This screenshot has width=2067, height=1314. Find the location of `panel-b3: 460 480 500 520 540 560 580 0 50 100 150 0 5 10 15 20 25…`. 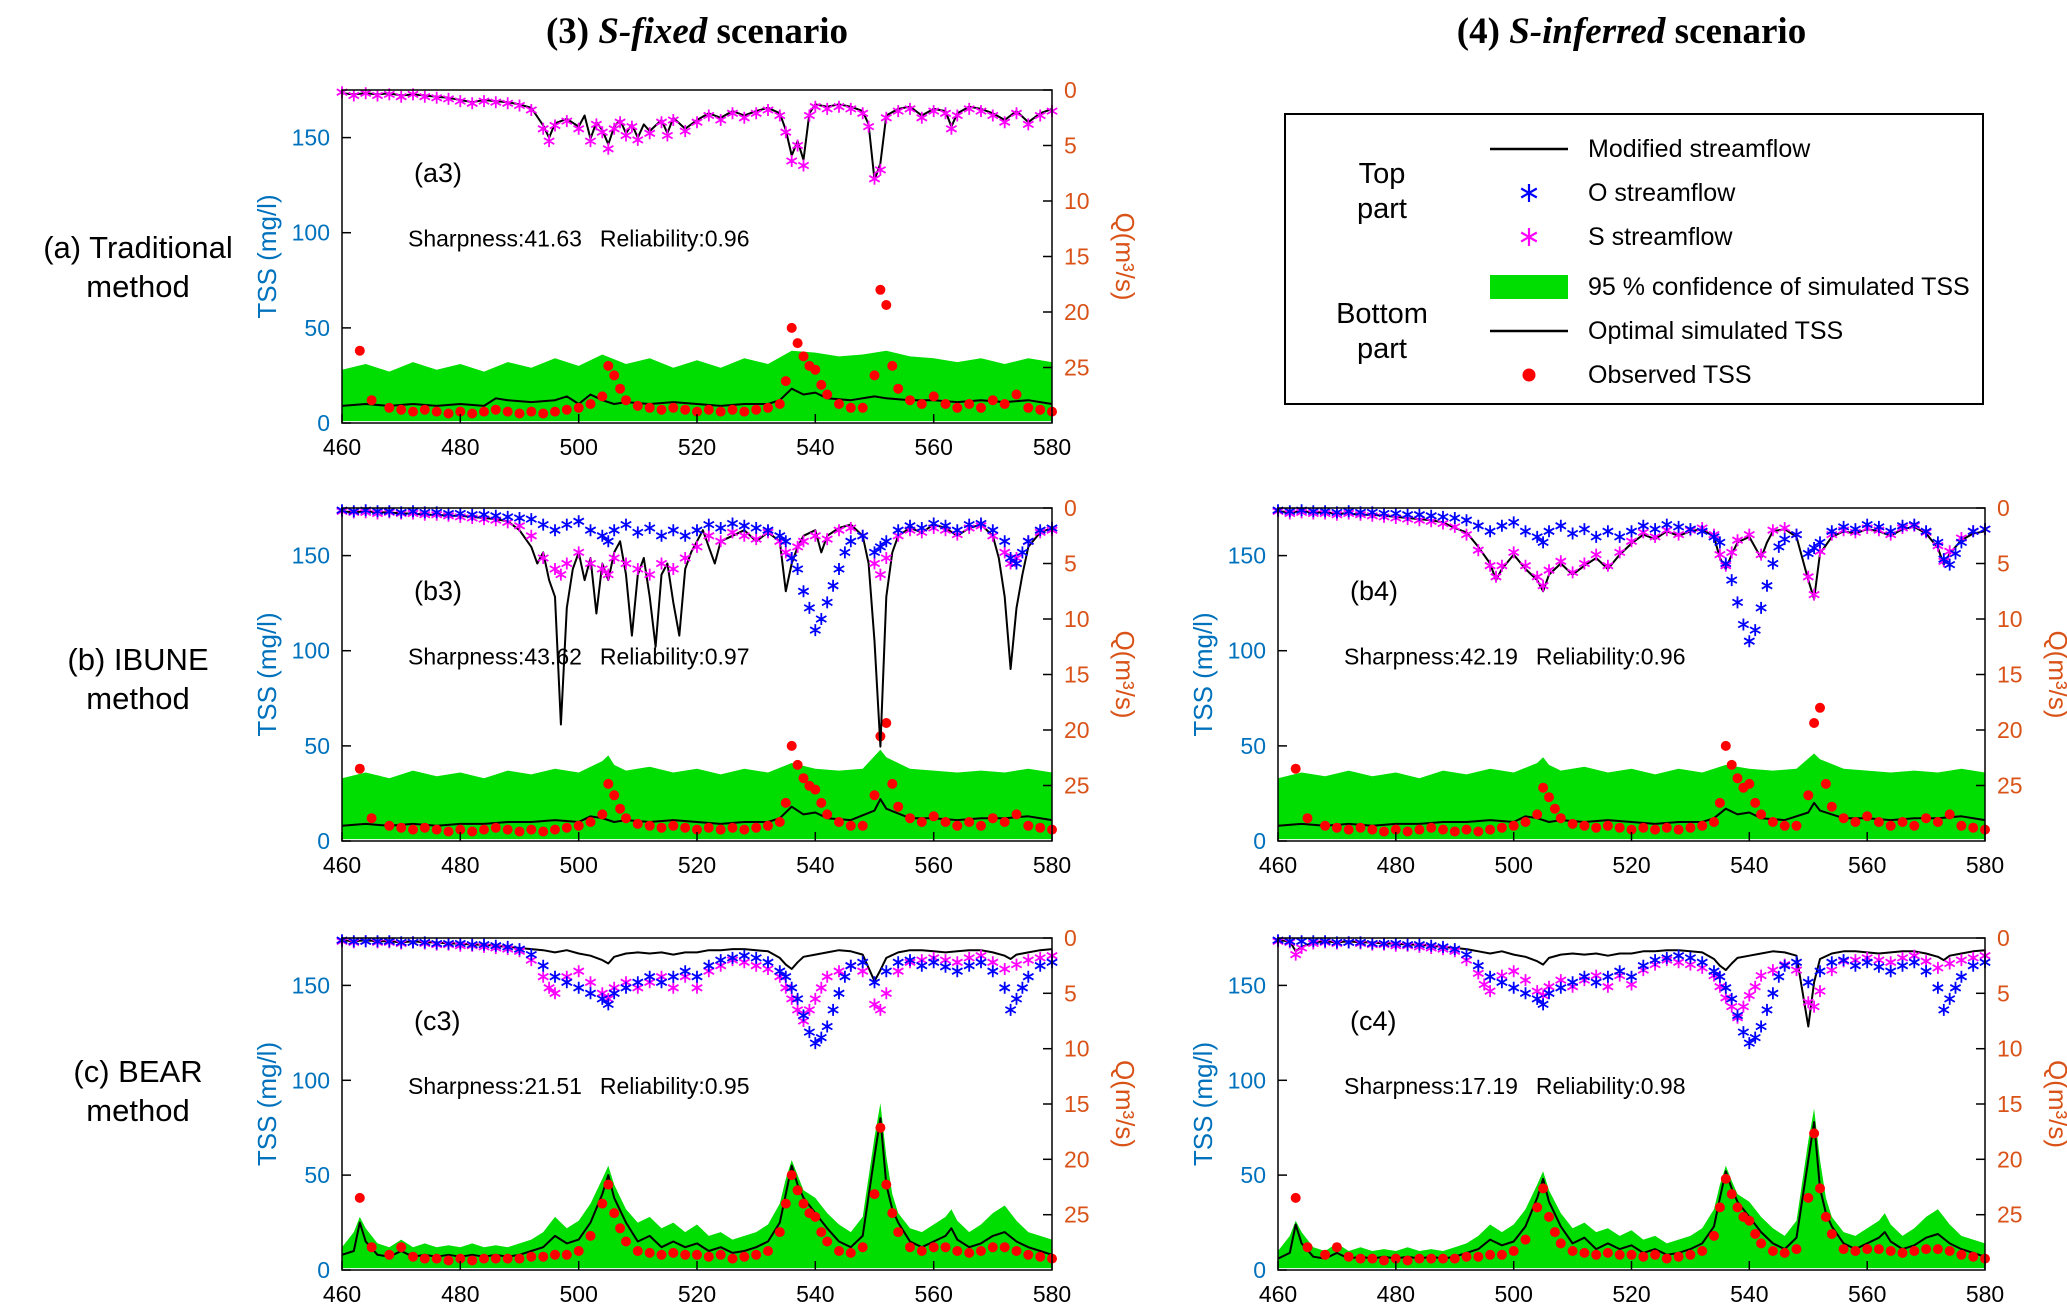

panel-b3: 460 480 500 520 540 560 580 0 50 100 150 0 5 10 15 20 25… is located at coordinates (696, 686).